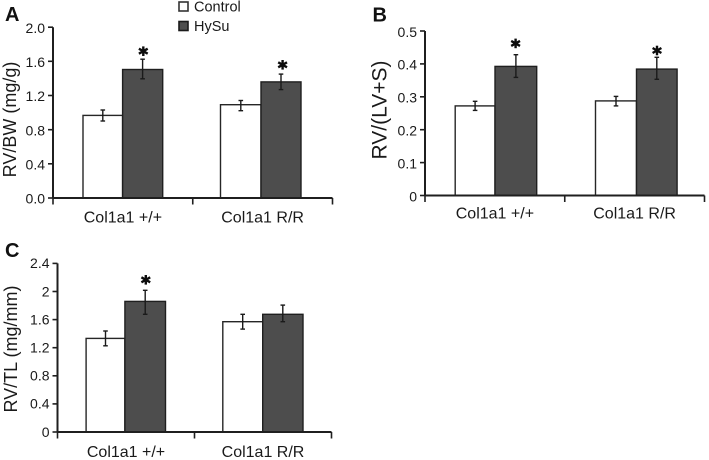 This screenshot has height=460, width=709. I want to click on svg-text: Control, so click(217, 7).